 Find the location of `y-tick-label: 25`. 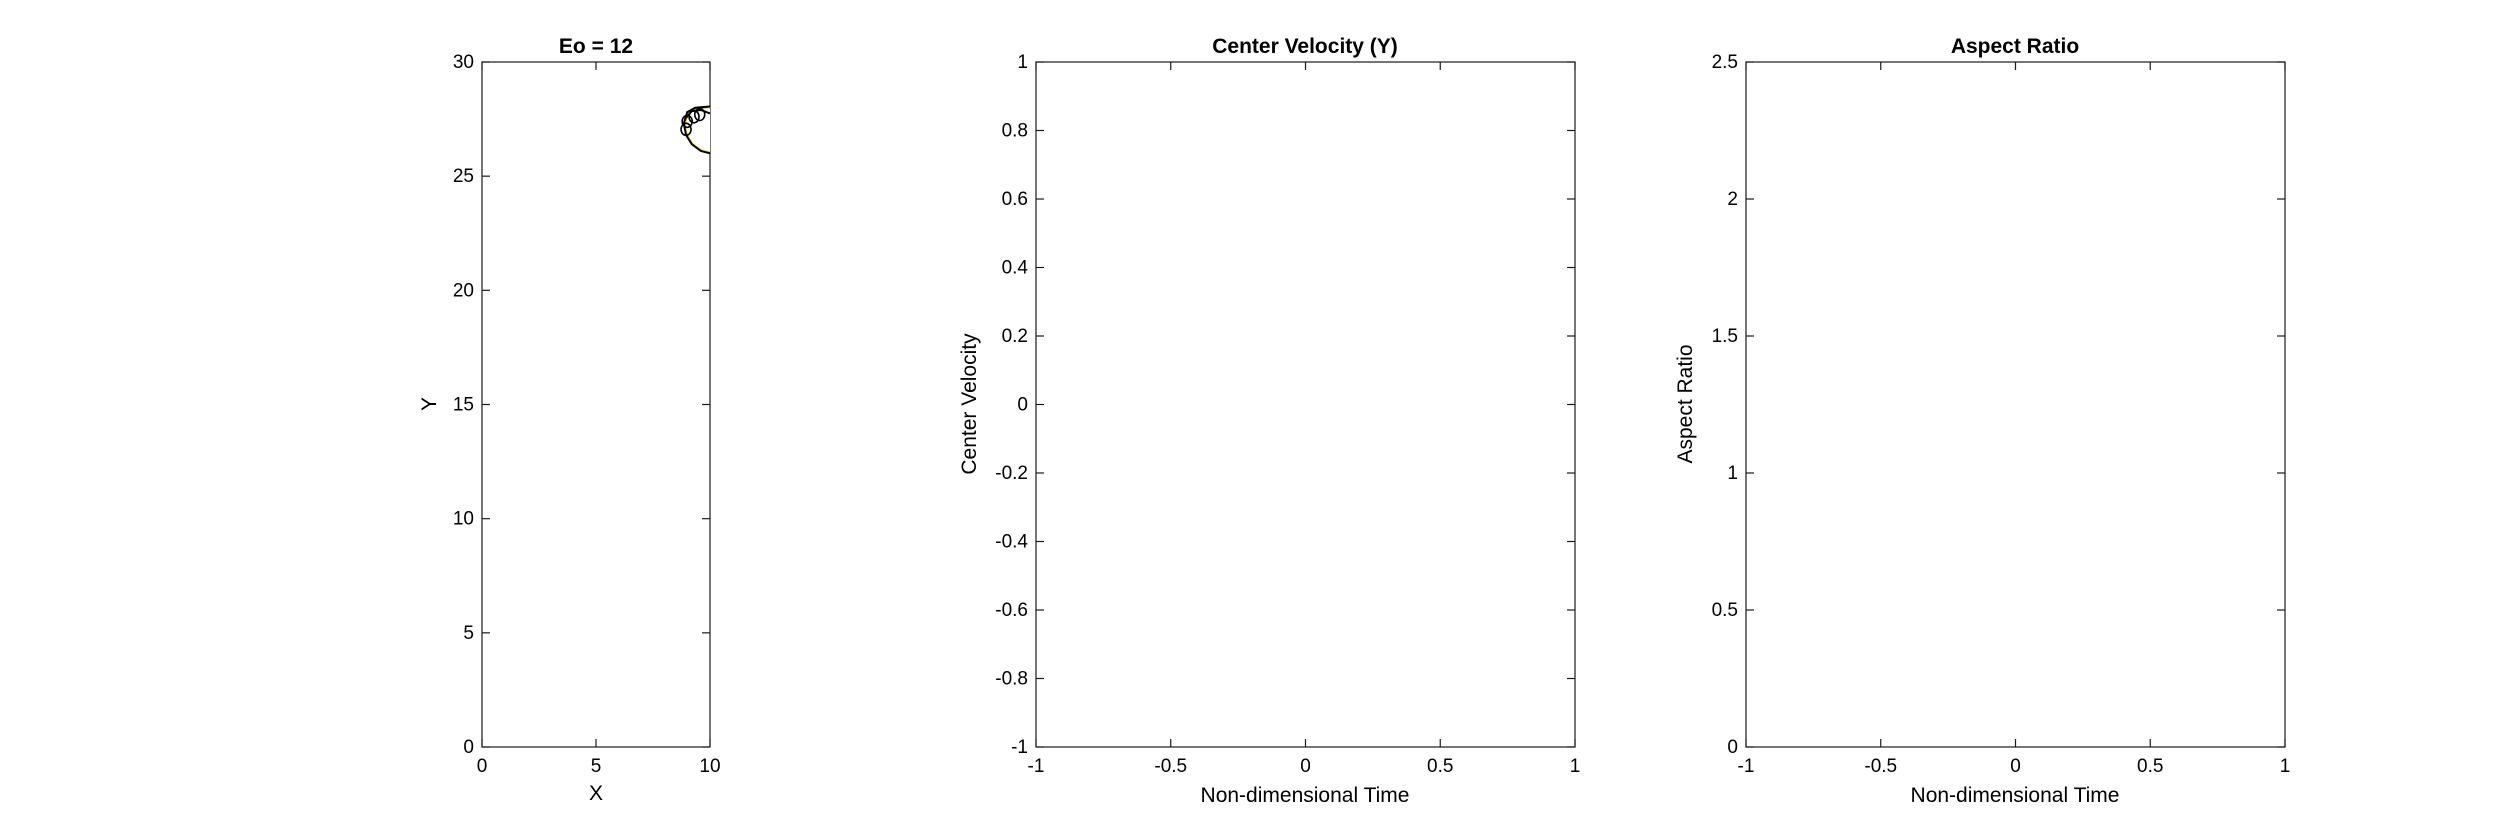

y-tick-label: 25 is located at coordinates (463, 176).